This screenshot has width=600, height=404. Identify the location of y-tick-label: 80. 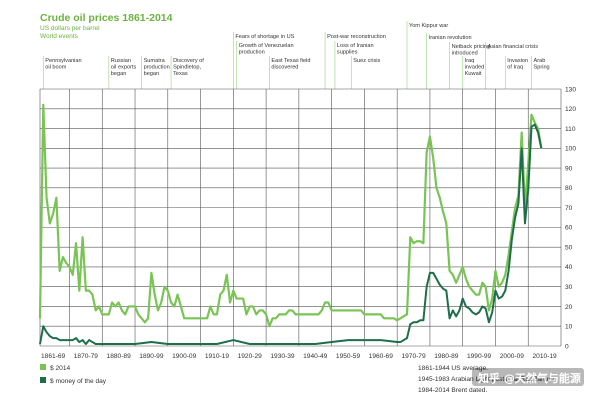
(569, 188).